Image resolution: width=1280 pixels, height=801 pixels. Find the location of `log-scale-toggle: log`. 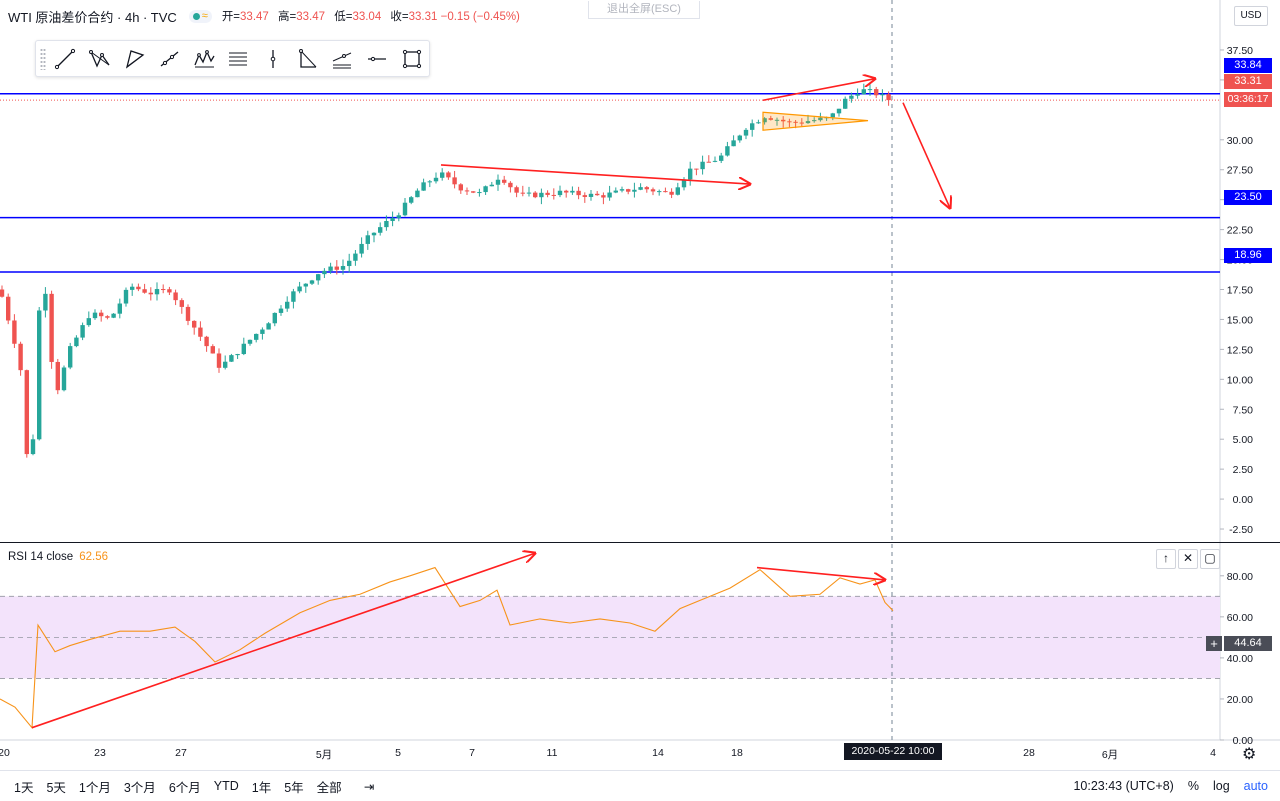

log-scale-toggle: log is located at coordinates (1221, 786).